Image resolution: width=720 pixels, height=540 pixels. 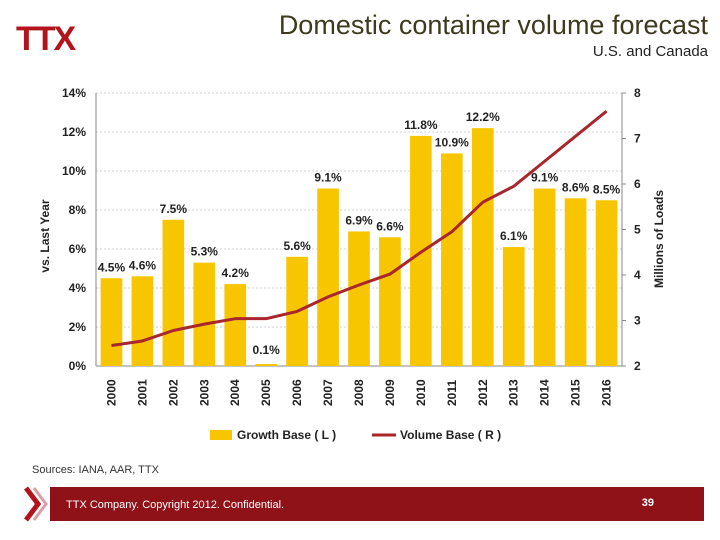 I want to click on data-label: 0.1%, so click(x=266, y=350).